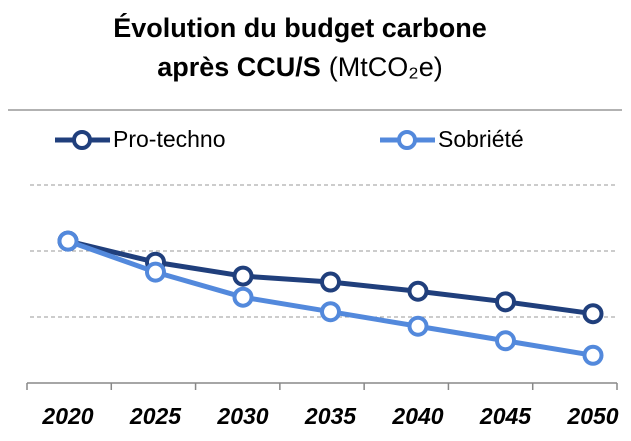 The width and height of the screenshot is (631, 441). I want to click on legend-label: Pro-techno, so click(169, 139).